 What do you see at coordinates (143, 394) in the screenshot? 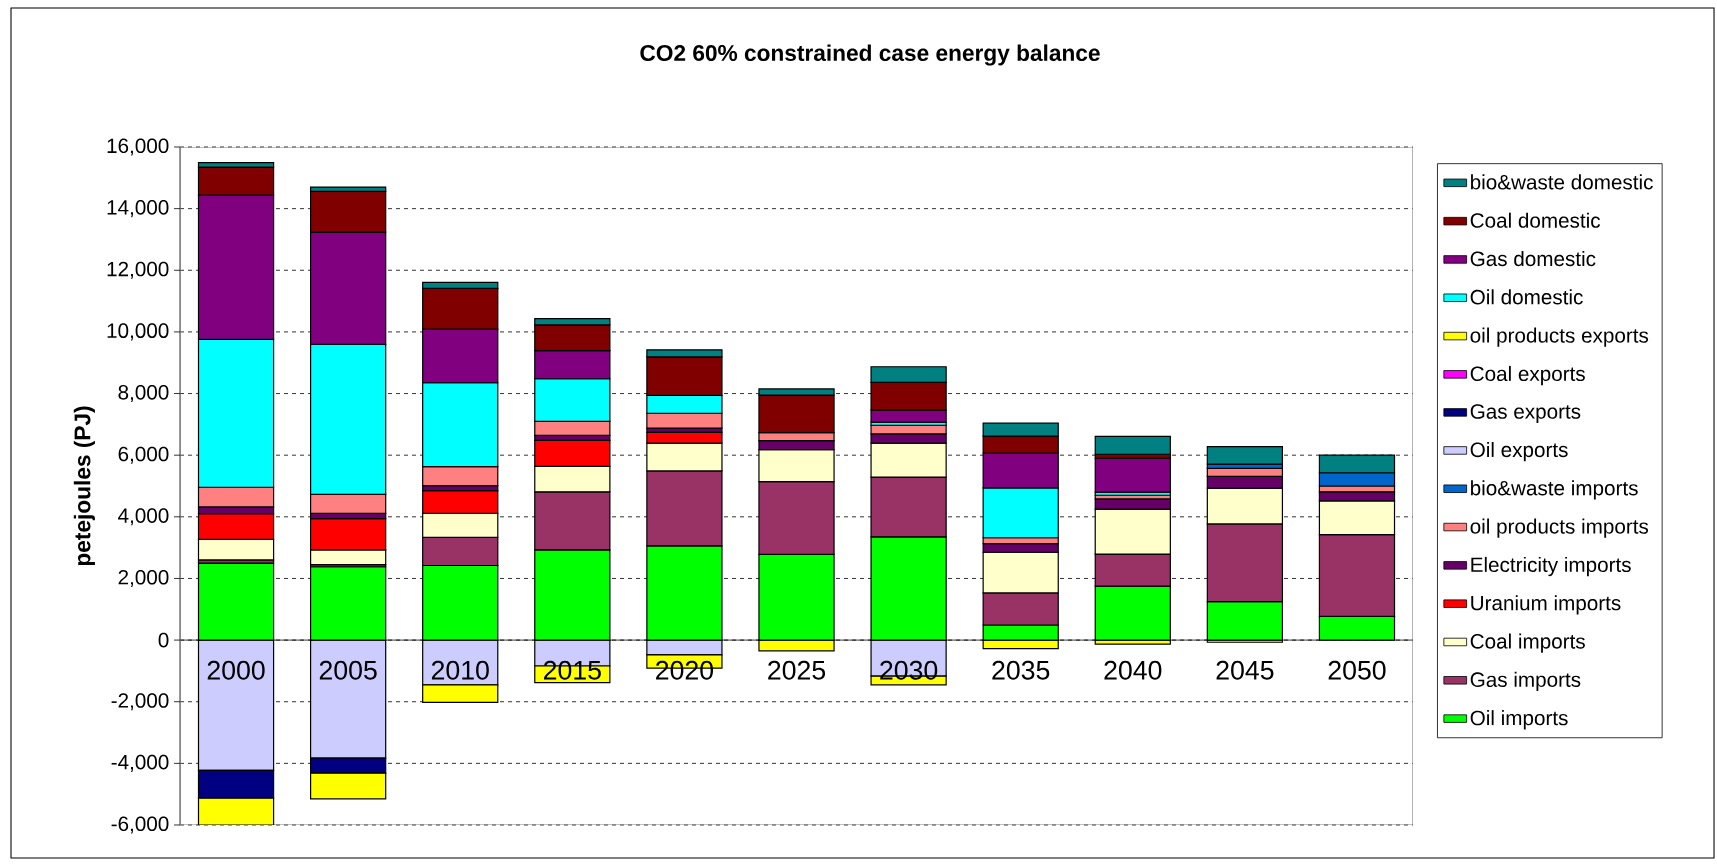
I see `y-tick-label: 8,000` at bounding box center [143, 394].